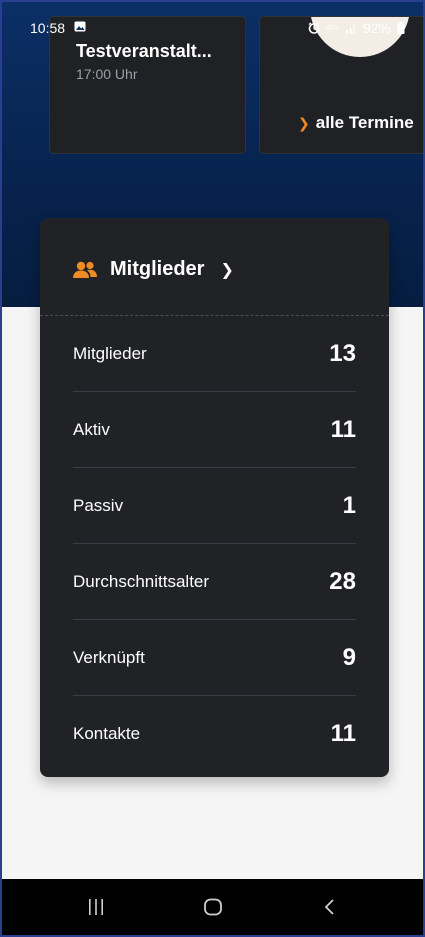  Describe the element at coordinates (98, 505) in the screenshot. I see `stat-label: Passiv` at that location.